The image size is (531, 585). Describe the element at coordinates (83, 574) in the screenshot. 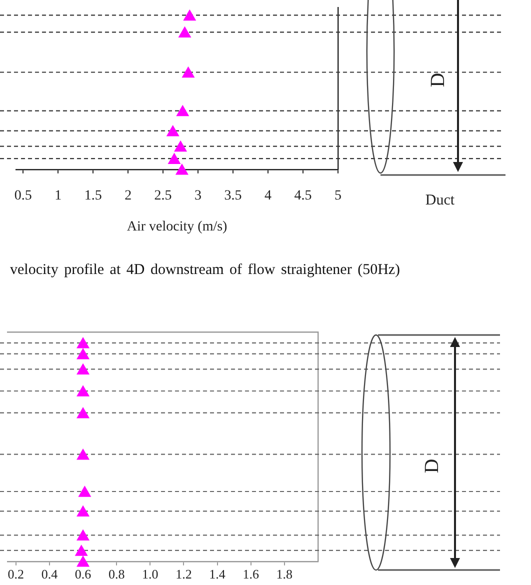

I see `x-tick-label: 0.6` at that location.